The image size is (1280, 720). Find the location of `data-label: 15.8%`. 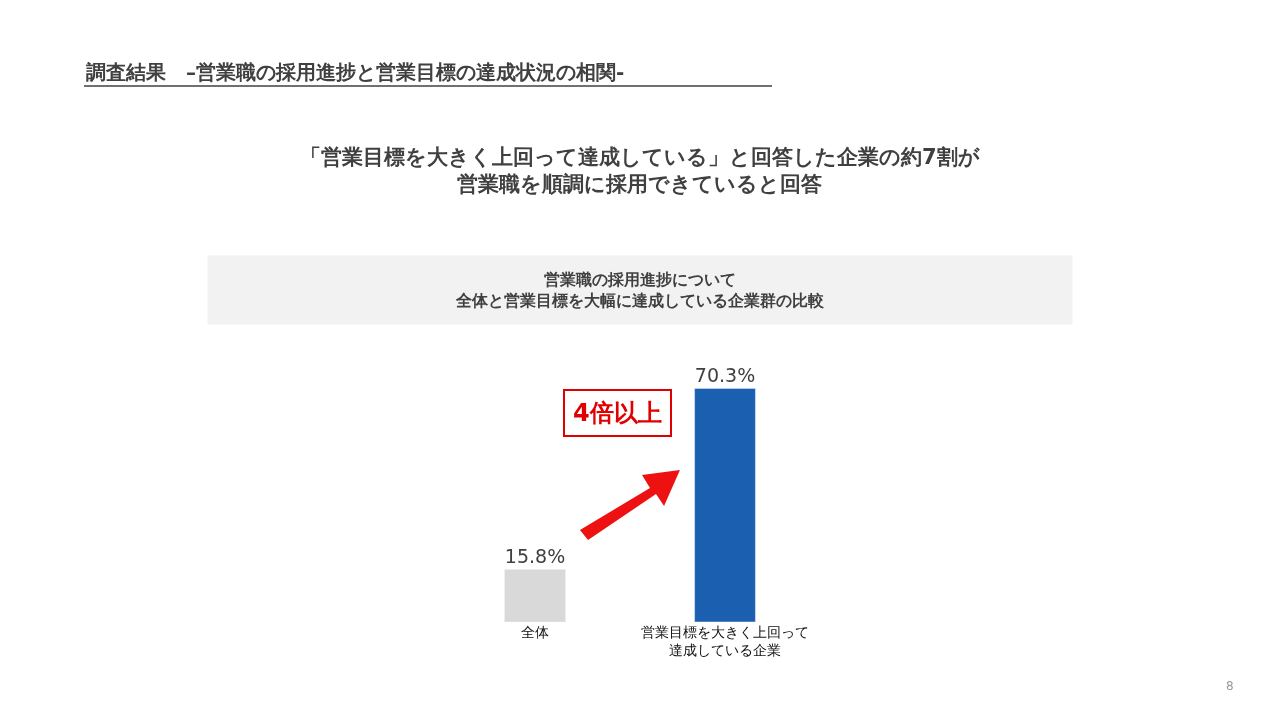

data-label: 15.8% is located at coordinates (535, 555).